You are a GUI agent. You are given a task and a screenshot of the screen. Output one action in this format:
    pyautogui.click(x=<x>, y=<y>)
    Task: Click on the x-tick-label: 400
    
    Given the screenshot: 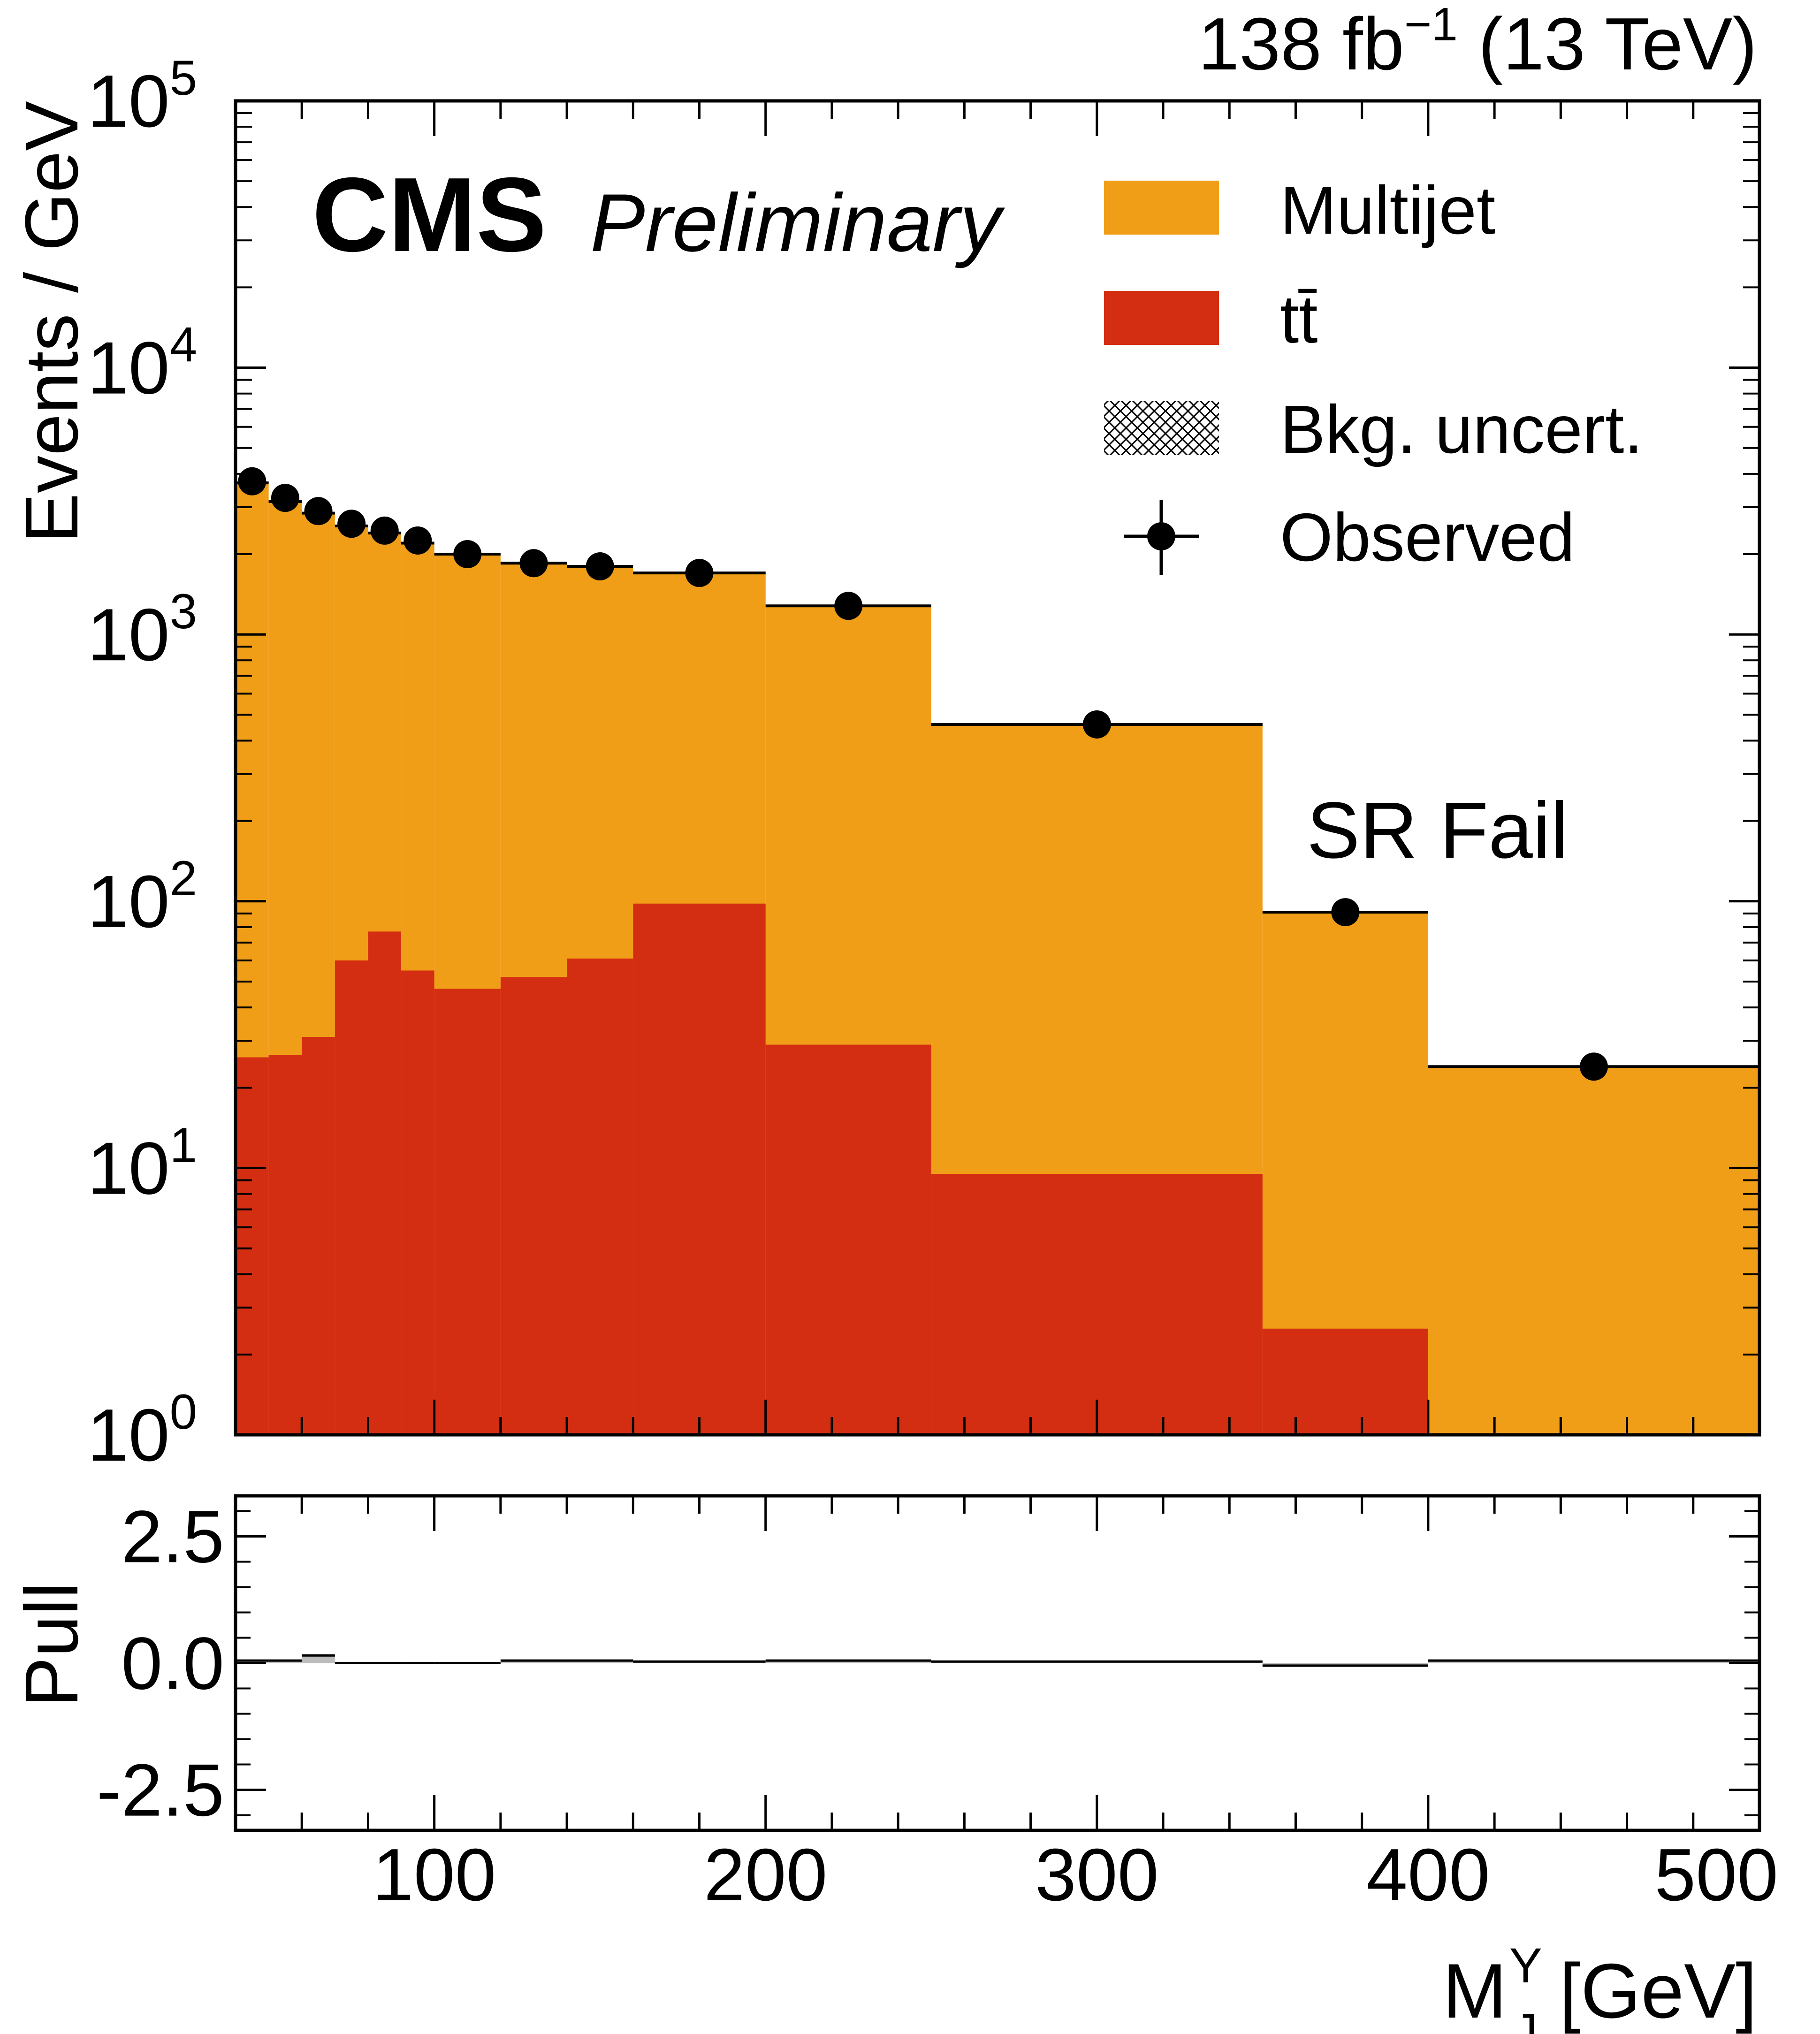 What is the action you would take?
    pyautogui.click(x=1428, y=1875)
    